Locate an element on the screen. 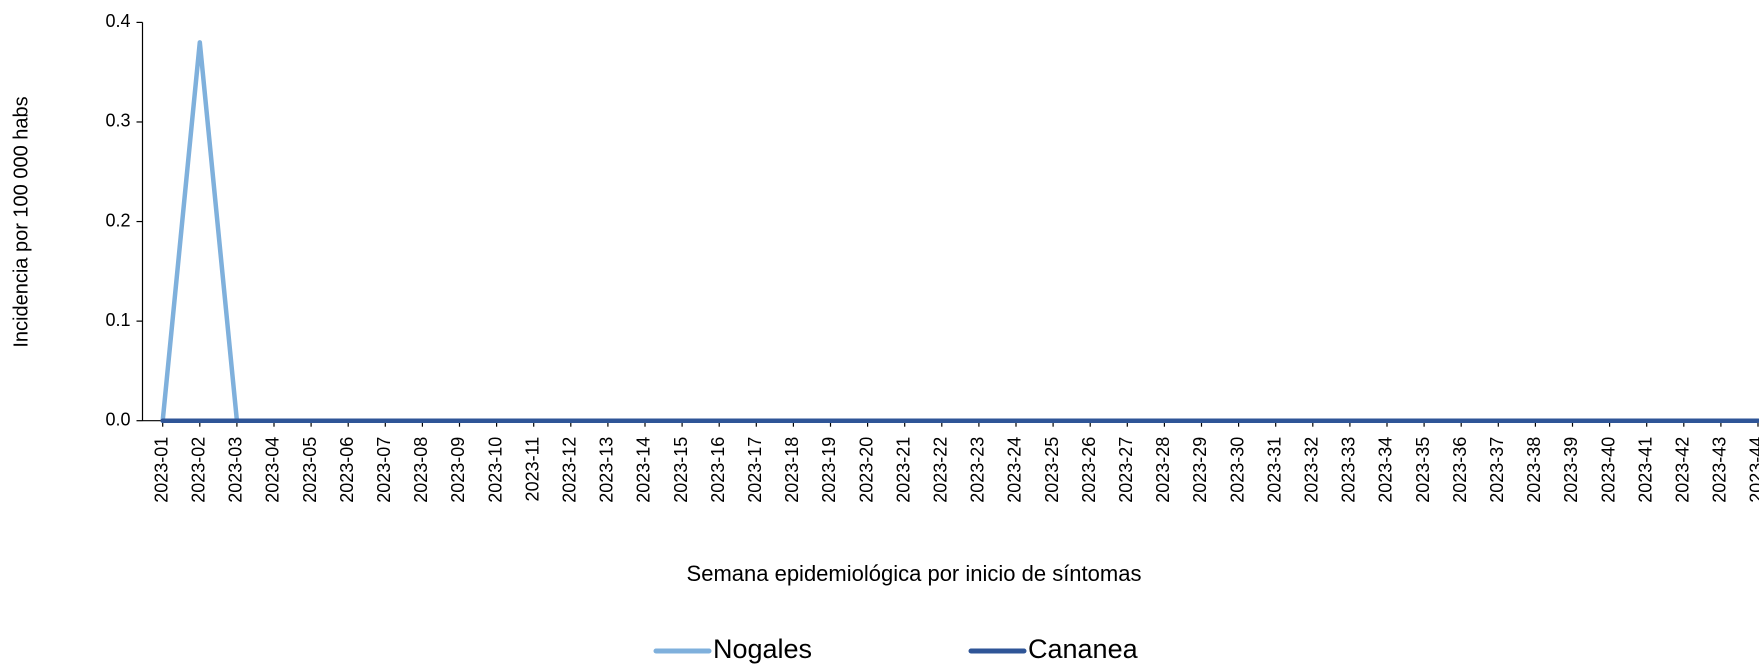 This screenshot has height=669, width=1759. x-tick-label: 2023-01 is located at coordinates (161, 470).